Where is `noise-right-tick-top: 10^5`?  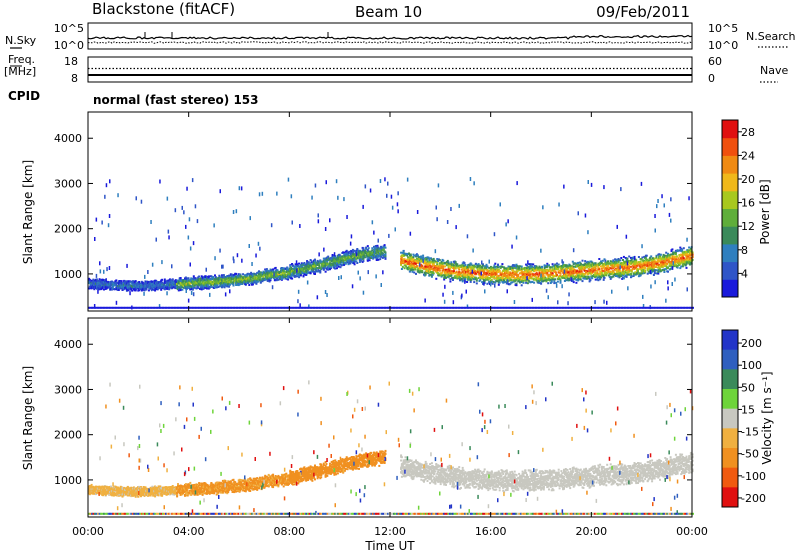 noise-right-tick-top: 10^5 is located at coordinates (723, 28).